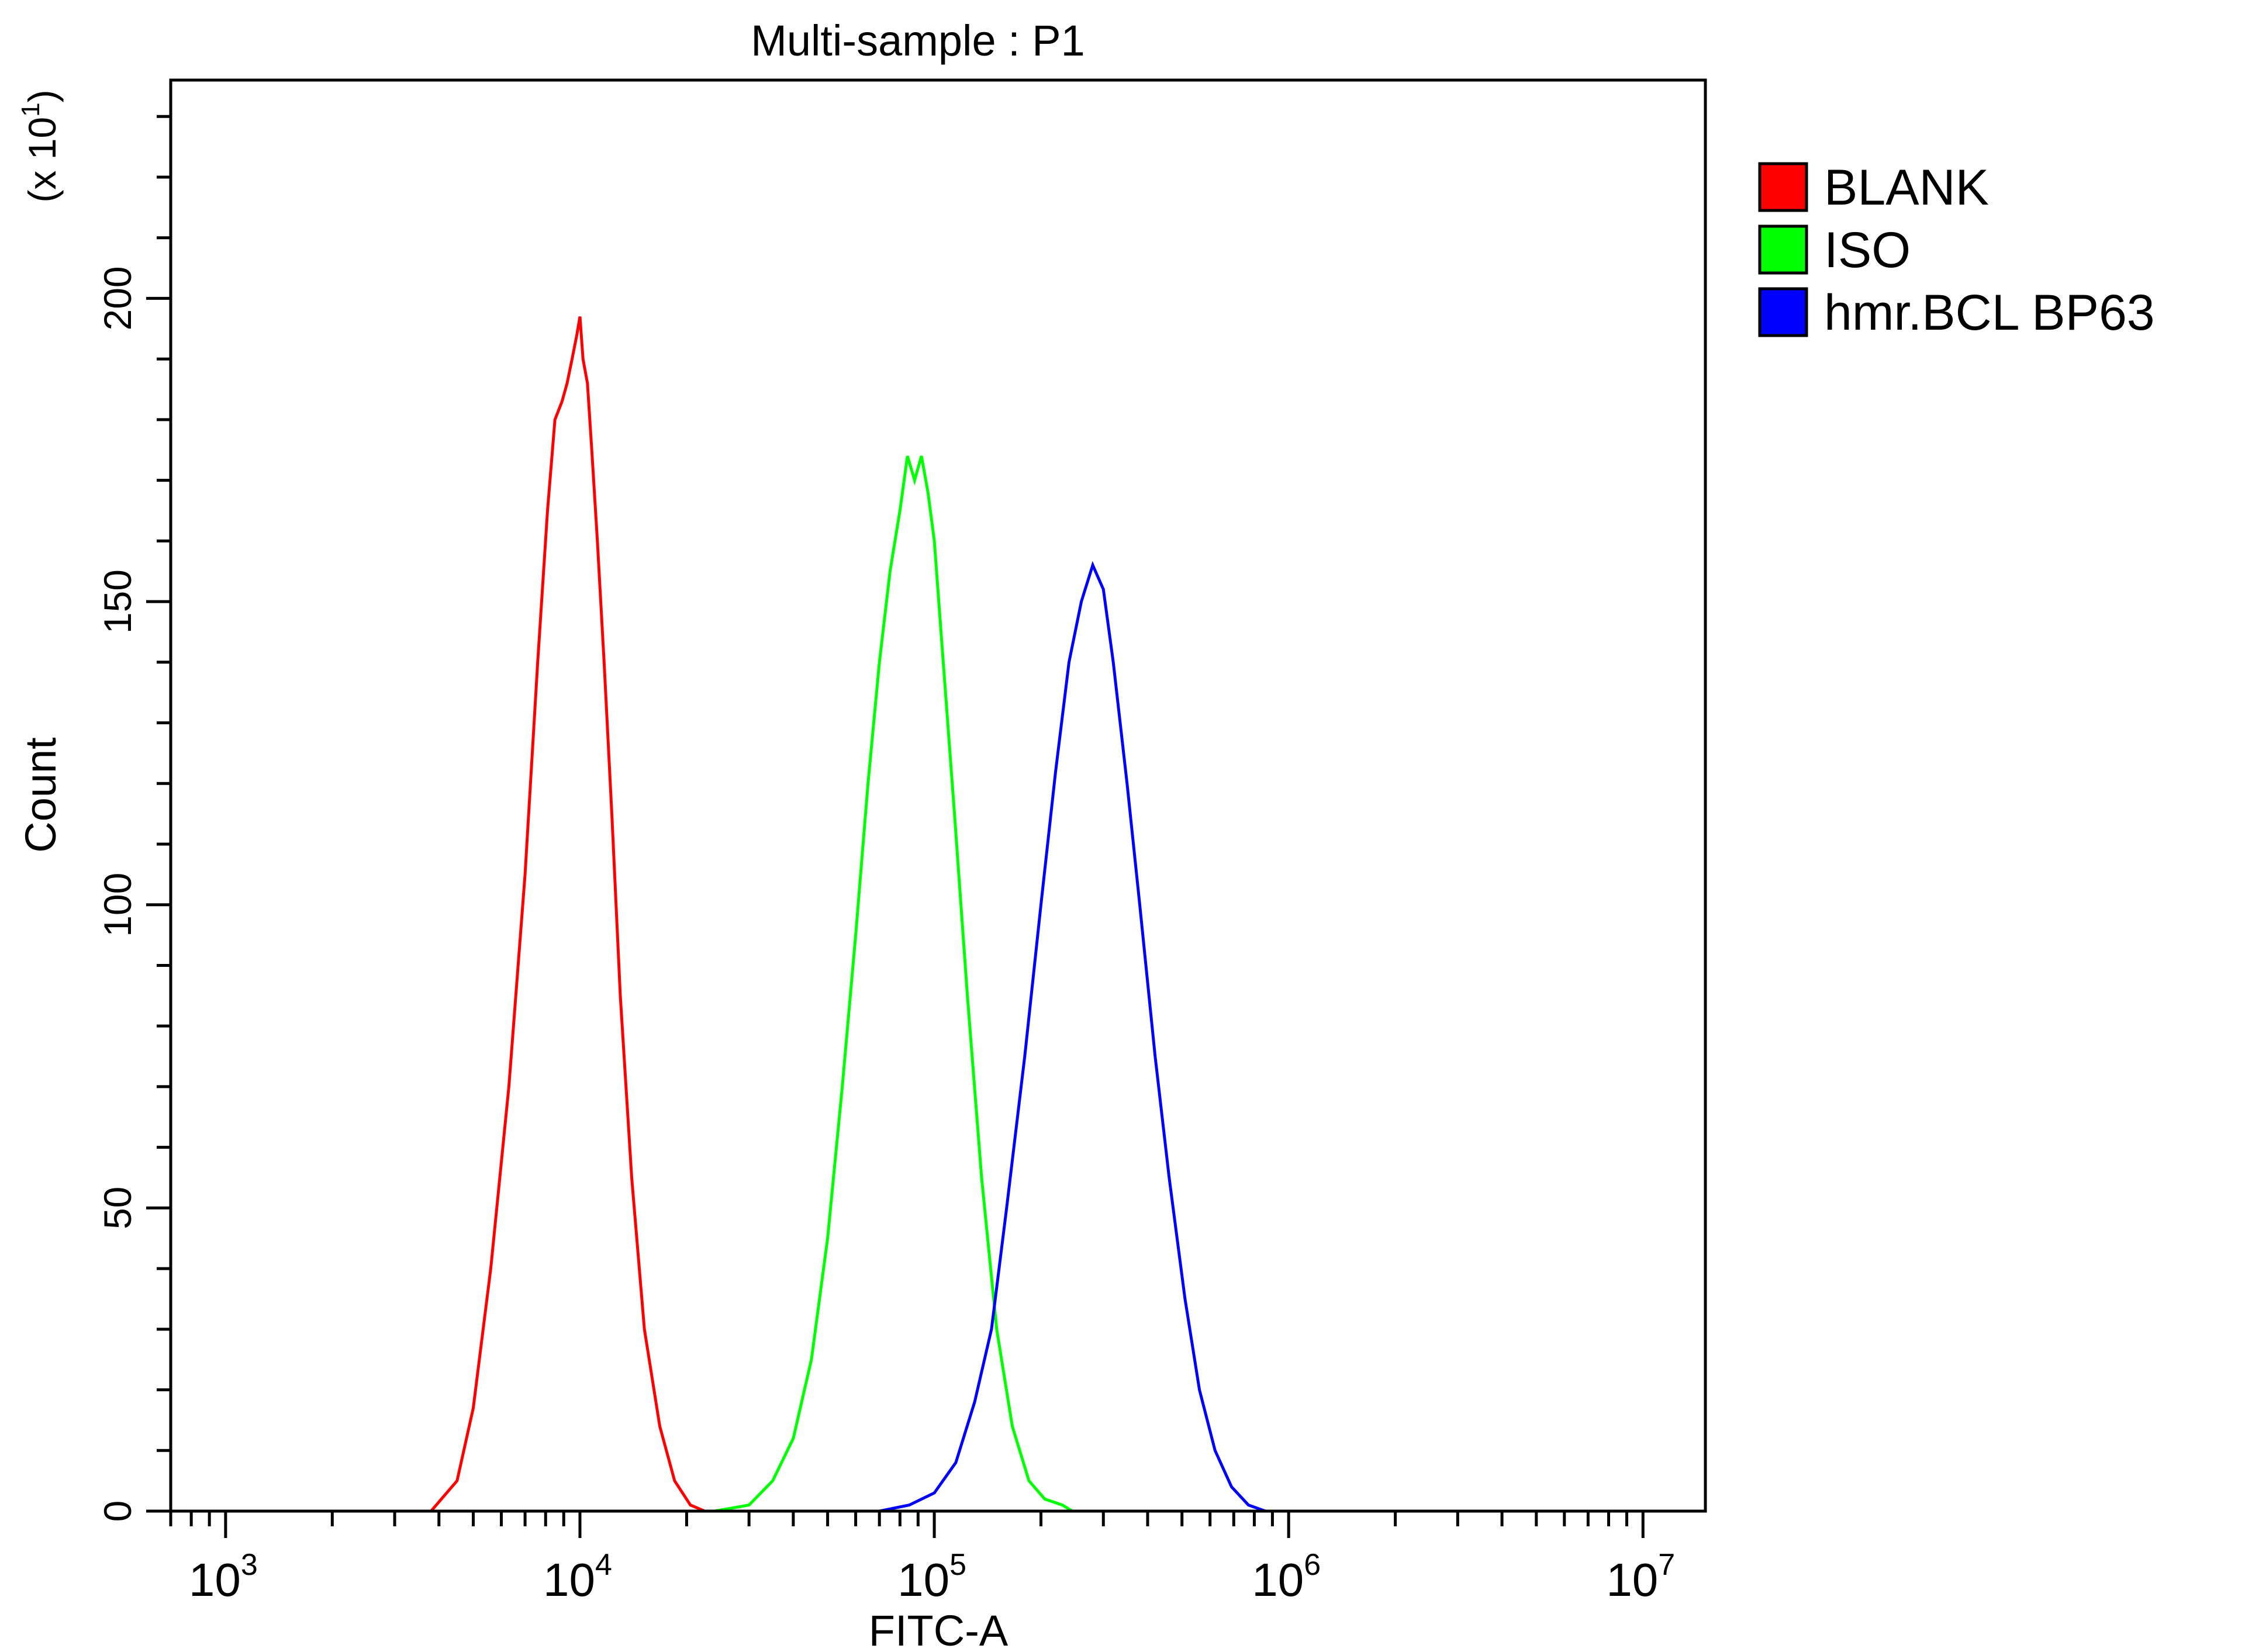  What do you see at coordinates (42, 95) in the screenshot?
I see `y-scale-note-close: )` at bounding box center [42, 95].